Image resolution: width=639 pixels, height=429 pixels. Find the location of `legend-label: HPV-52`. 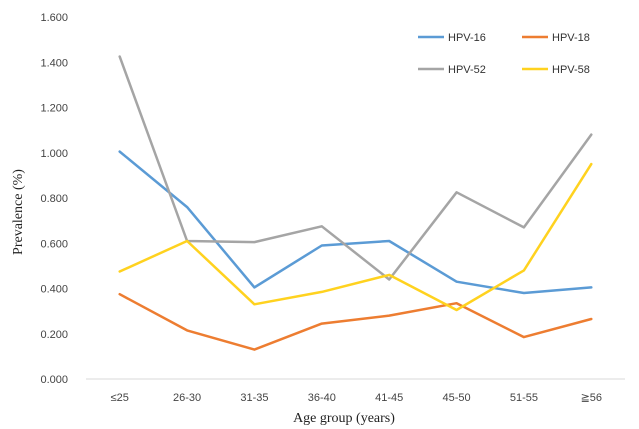

legend-label: HPV-52 is located at coordinates (467, 70).